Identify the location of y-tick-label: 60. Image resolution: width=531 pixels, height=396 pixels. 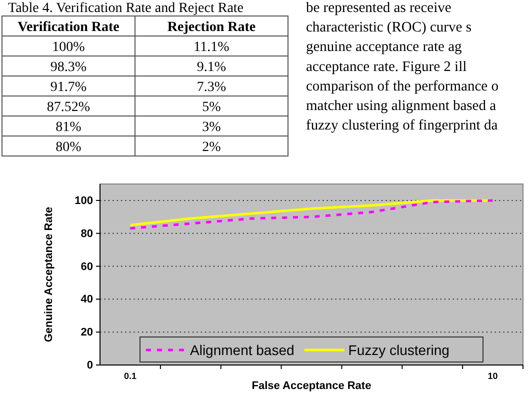
(86, 266).